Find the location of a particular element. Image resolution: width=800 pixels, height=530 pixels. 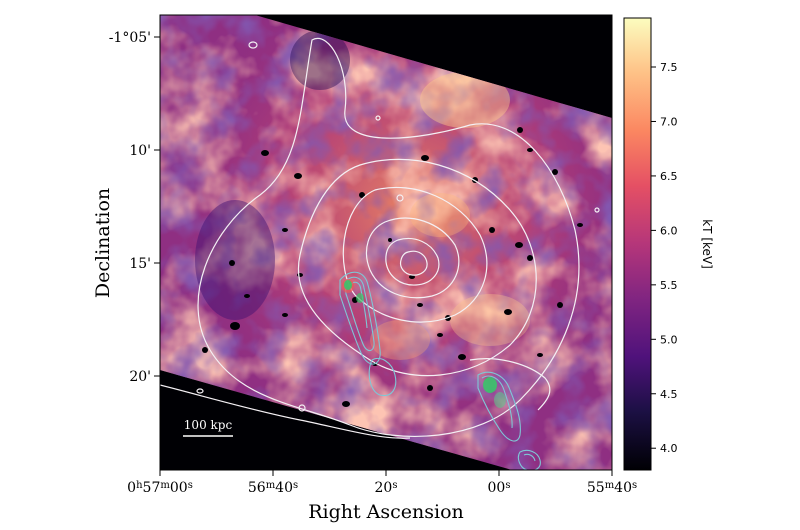

x-axis: 0h57m00s 56m40s 20s 00s 55m40s is located at coordinates (382, 483).